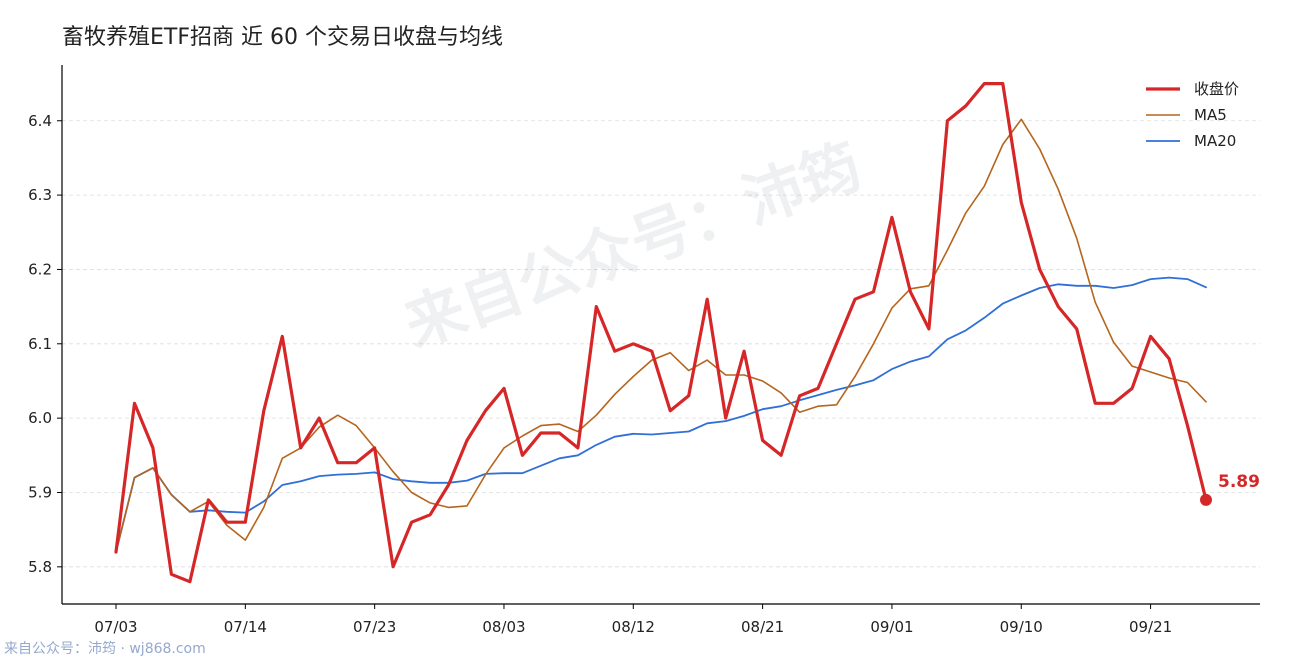 This screenshot has width=1290, height=660. Describe the element at coordinates (1192, 115) in the screenshot. I see `legend: 收盘价 MA5 MA20` at that location.